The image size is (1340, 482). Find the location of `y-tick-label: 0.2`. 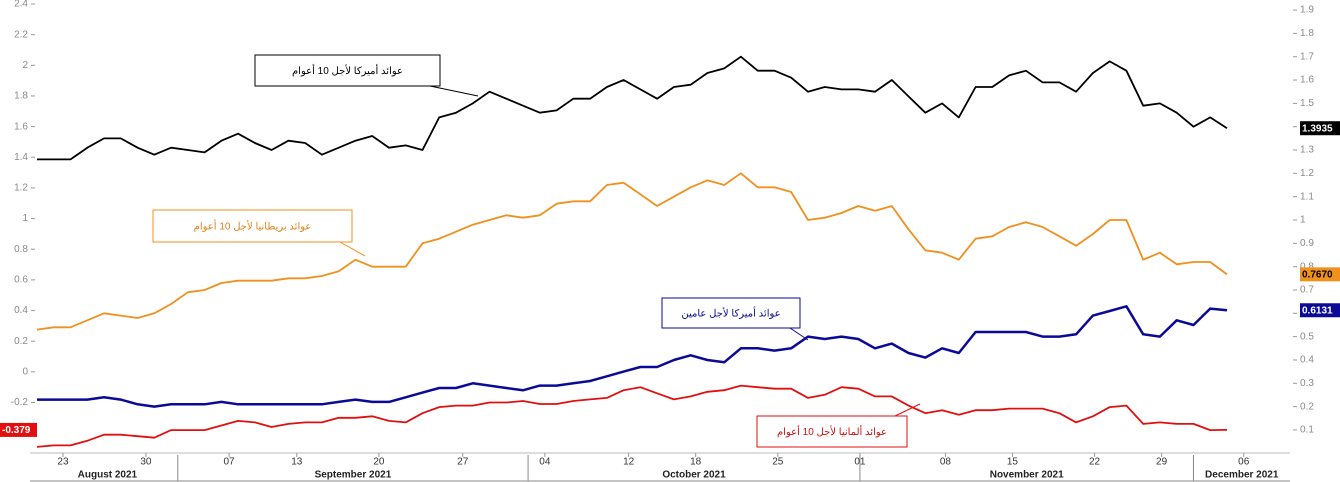

y-tick-label: 0.2 is located at coordinates (21, 341).